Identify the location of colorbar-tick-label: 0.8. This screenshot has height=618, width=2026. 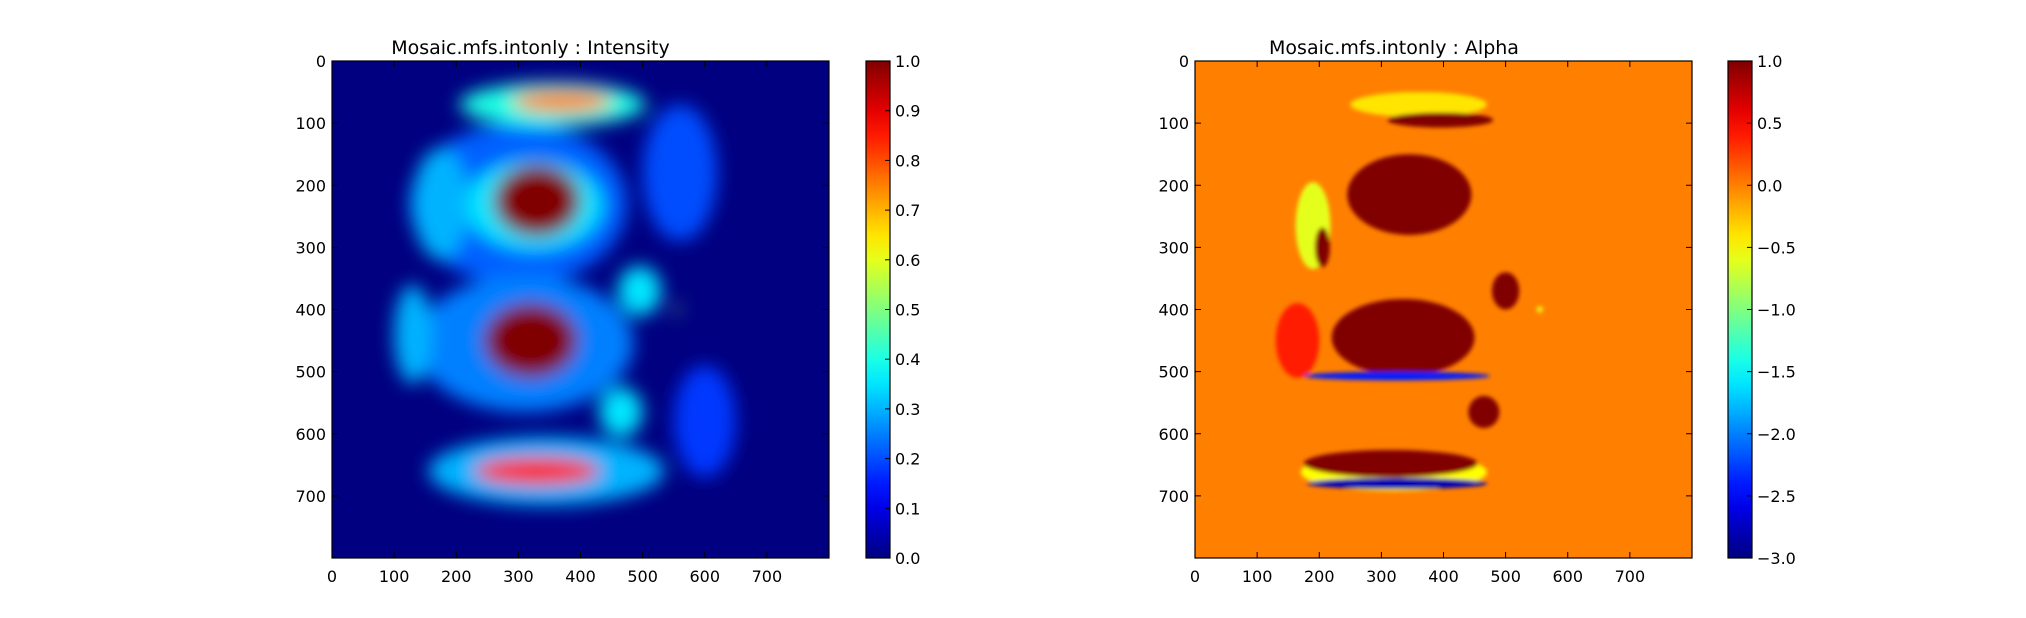
(907, 160).